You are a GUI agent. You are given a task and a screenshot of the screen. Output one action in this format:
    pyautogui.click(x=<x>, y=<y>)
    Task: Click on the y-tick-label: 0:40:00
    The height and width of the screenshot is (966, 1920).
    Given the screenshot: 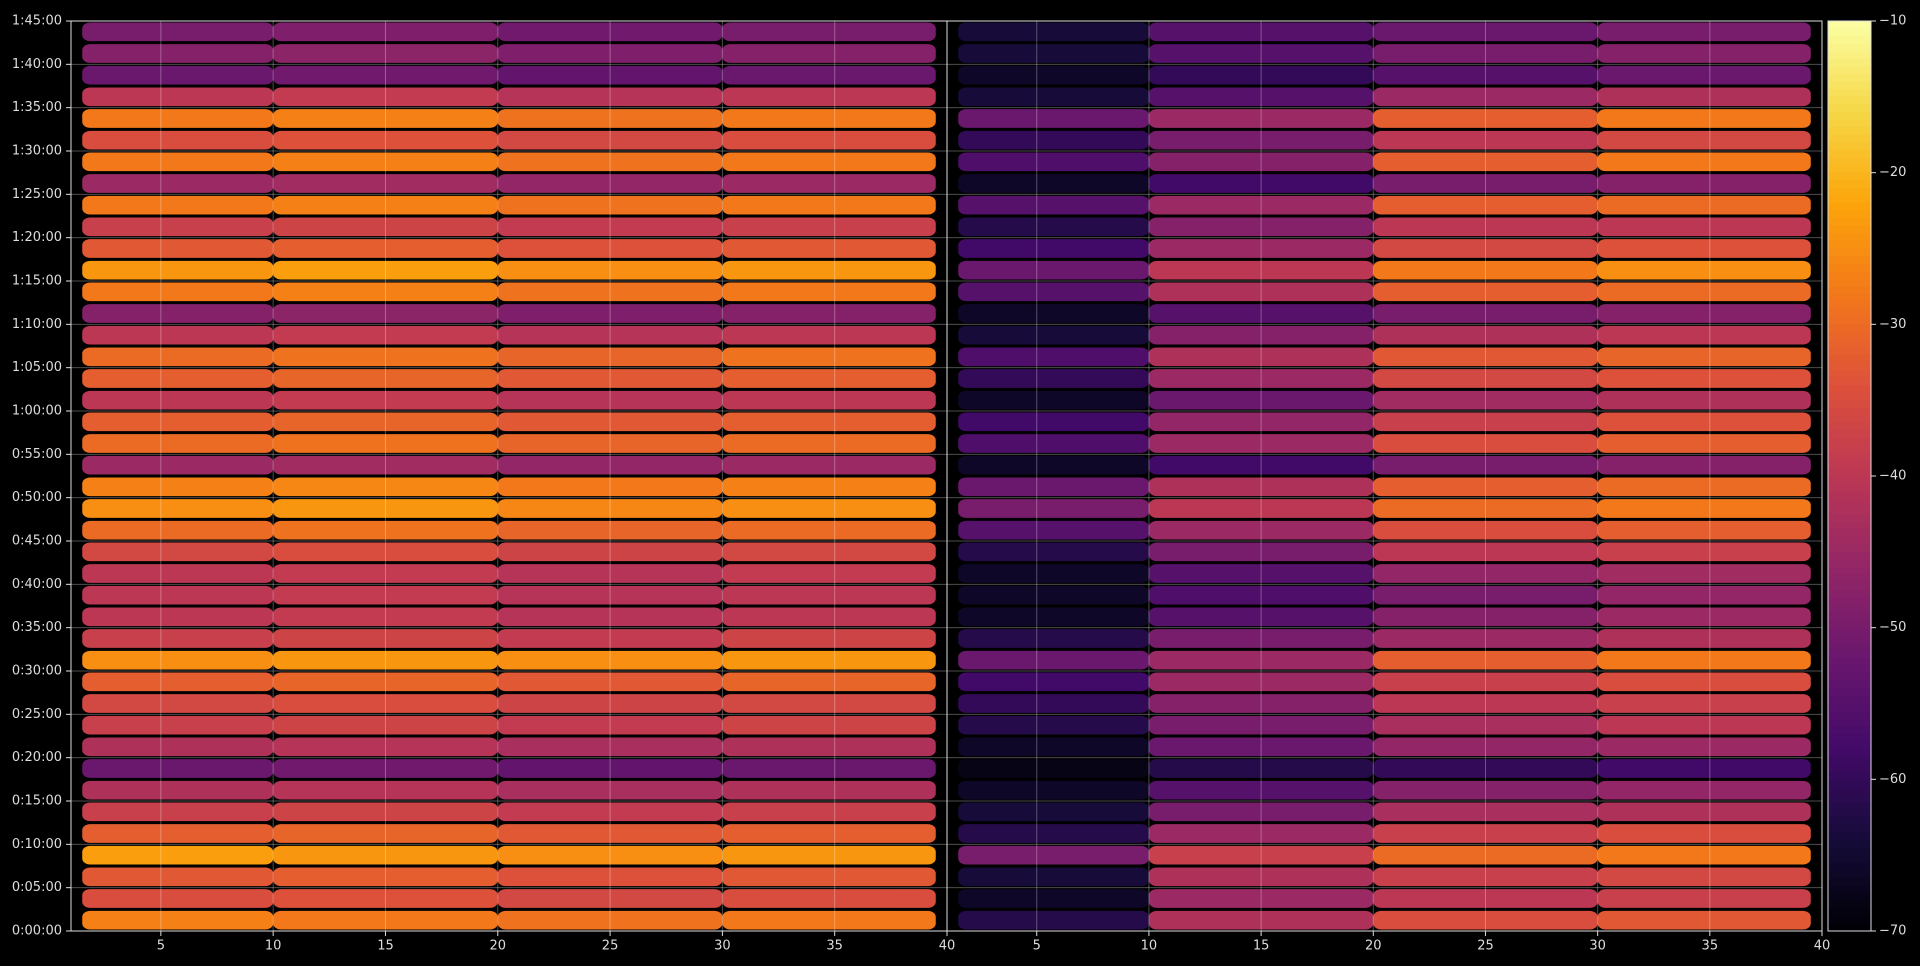 What is the action you would take?
    pyautogui.click(x=37, y=584)
    